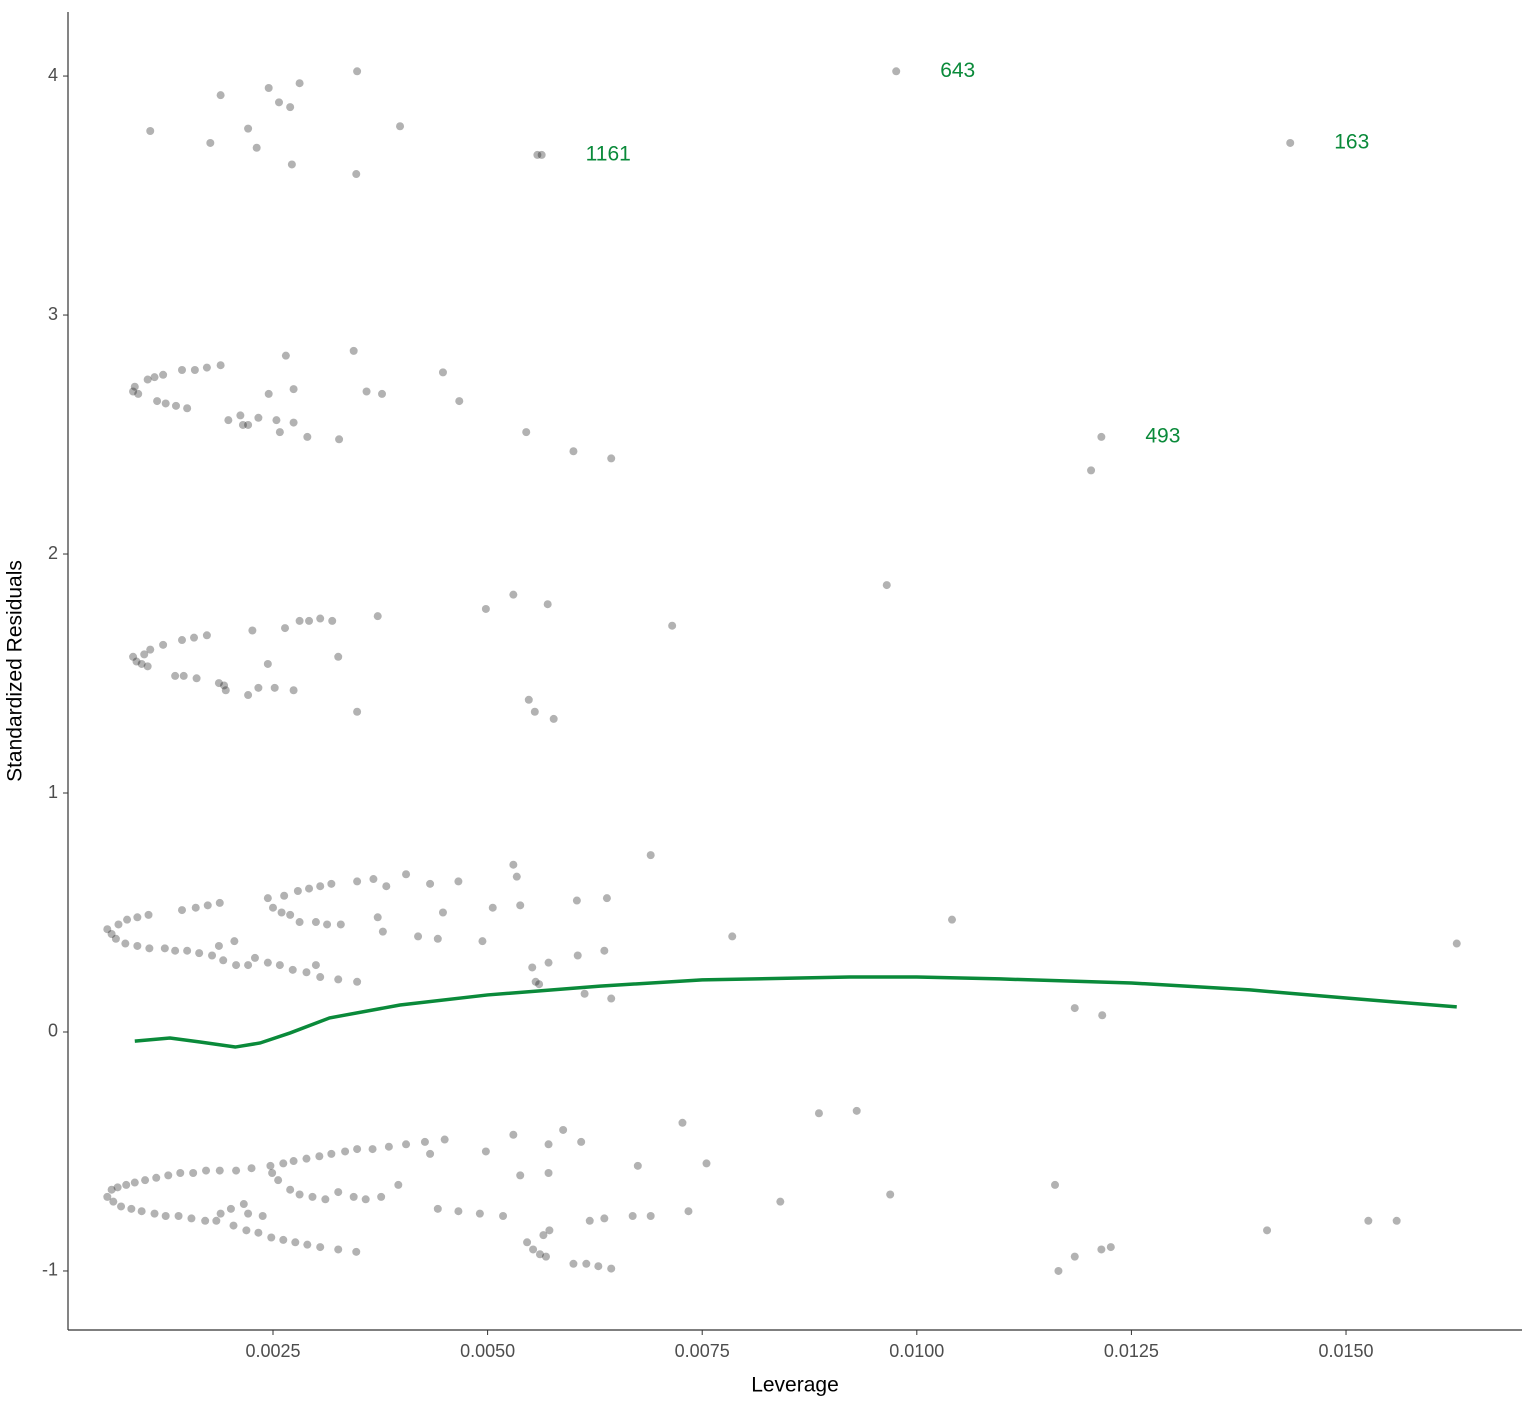 This screenshot has height=1402, width=1536. I want to click on y-axis-title: Standardized Residuals, so click(15, 671).